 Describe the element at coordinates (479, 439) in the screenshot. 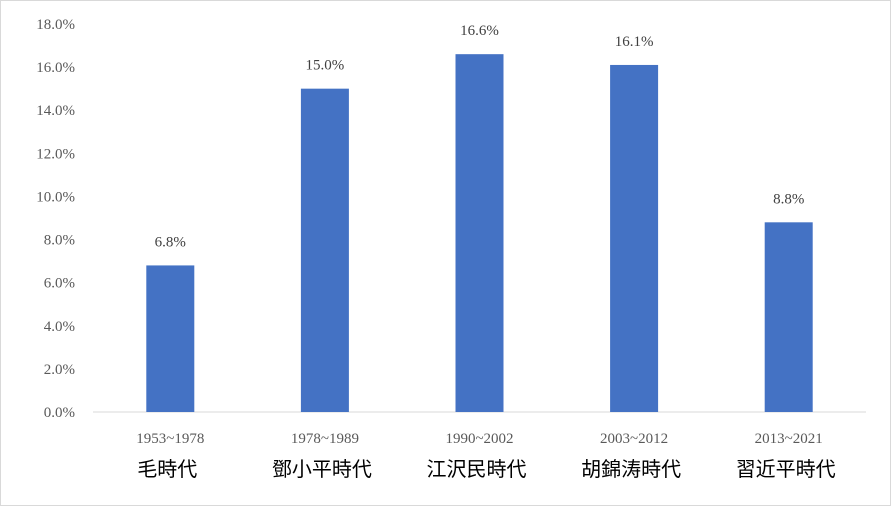

I see `category-years-label: 1990~2002` at that location.